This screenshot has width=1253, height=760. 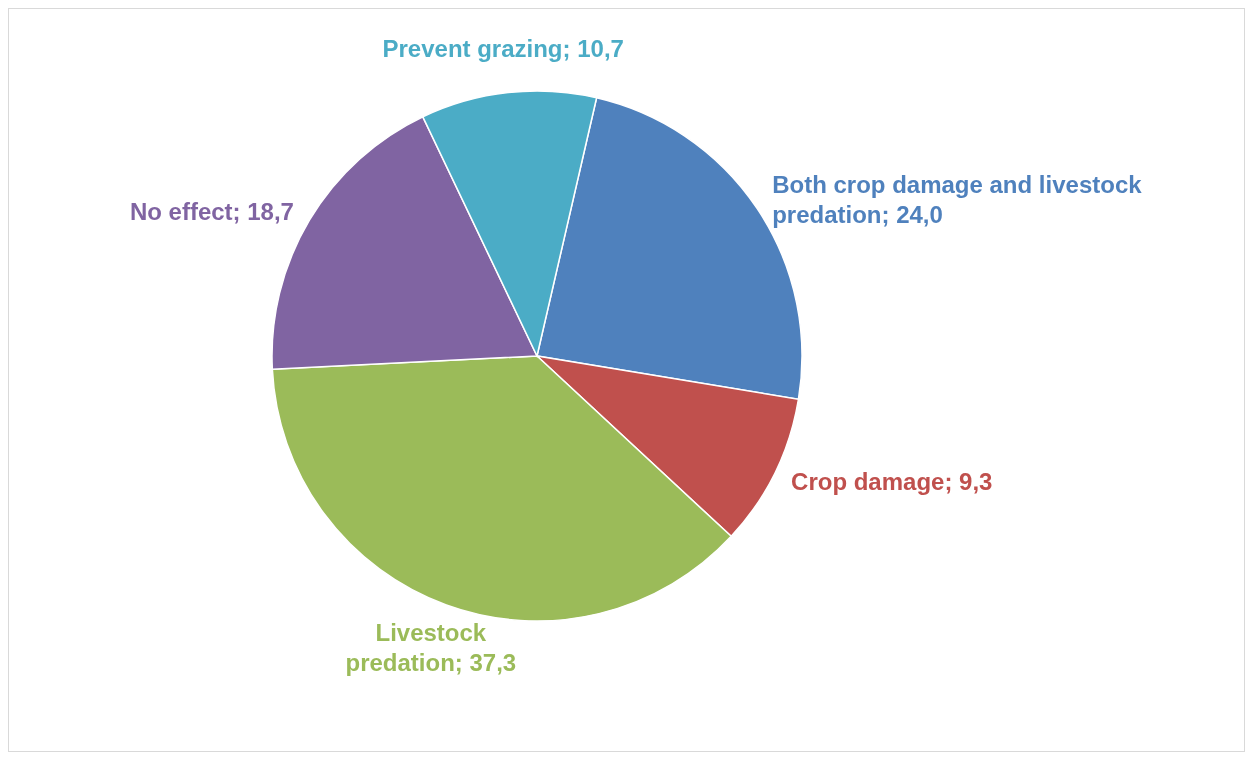 What do you see at coordinates (957, 199) in the screenshot?
I see `slice-label: Both crop damage and livestock predation; 24,0` at bounding box center [957, 199].